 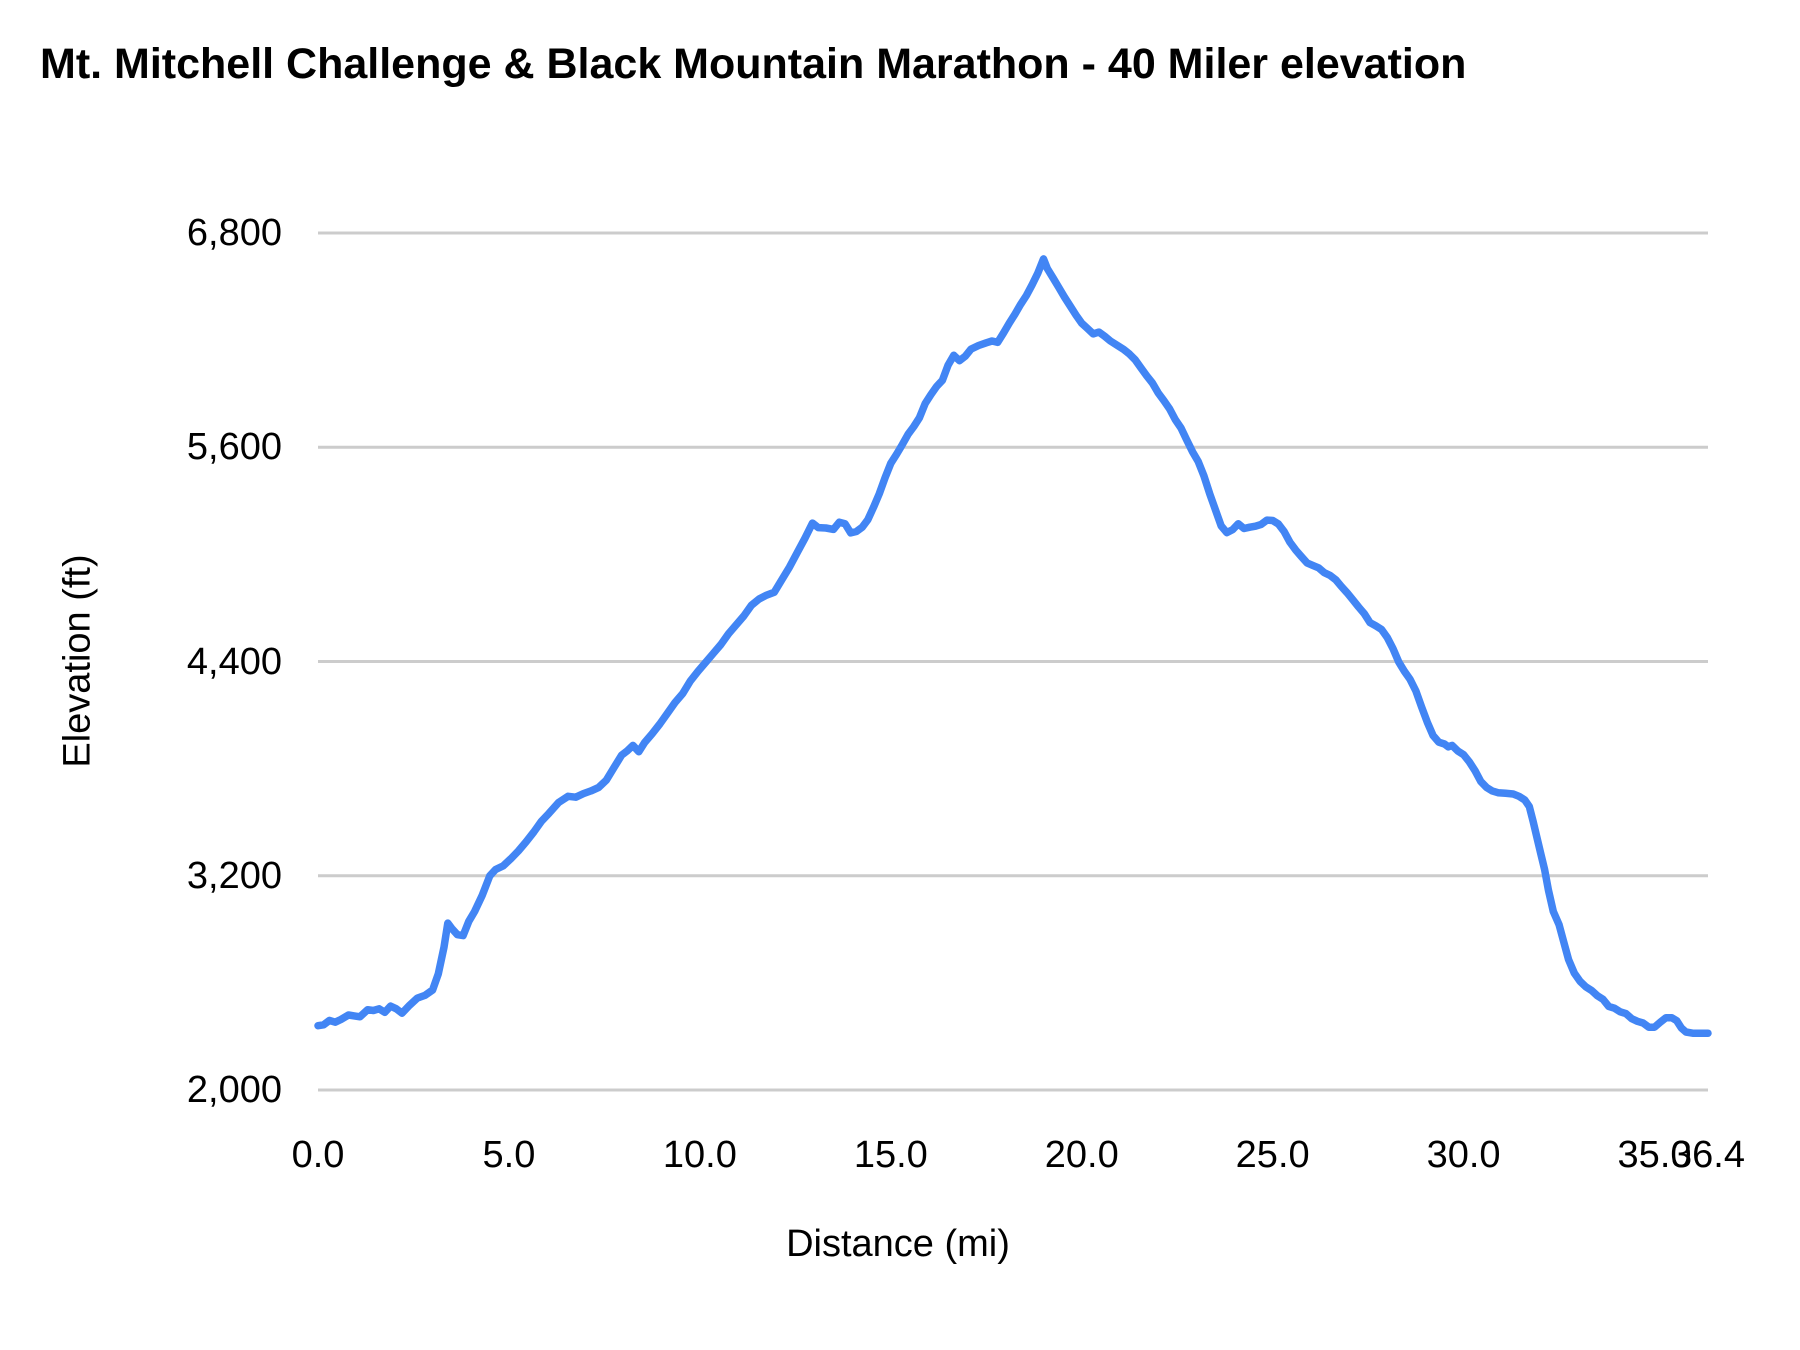 What do you see at coordinates (1654, 1155) in the screenshot?
I see `x-tick-label: 35.0` at bounding box center [1654, 1155].